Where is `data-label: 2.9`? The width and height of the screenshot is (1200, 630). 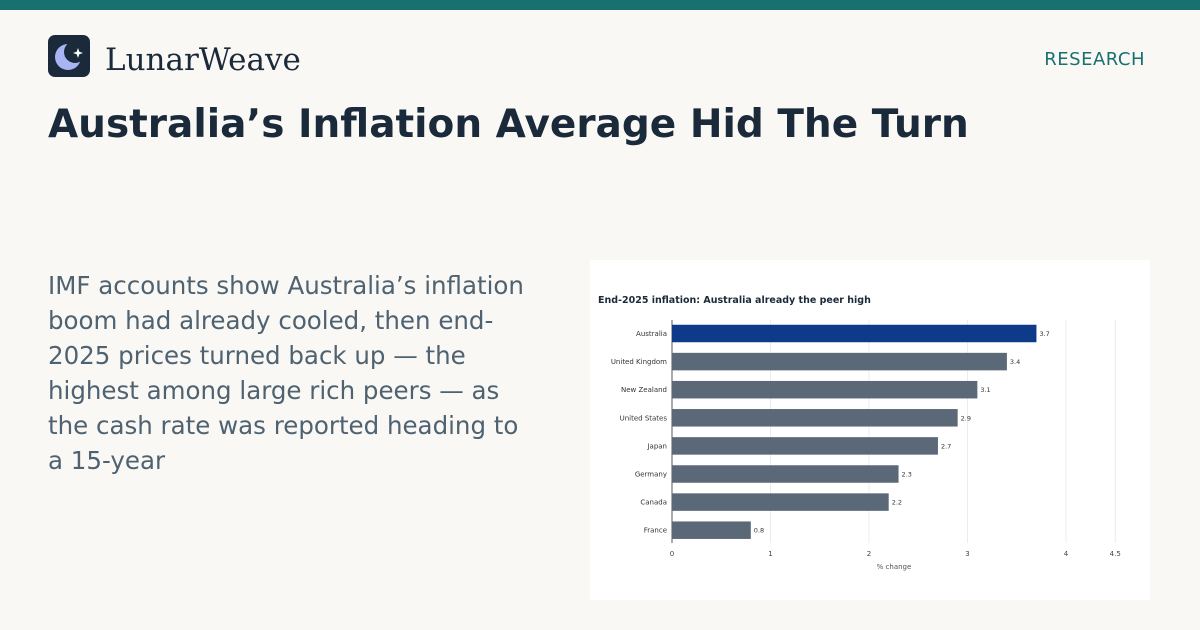 data-label: 2.9 is located at coordinates (966, 418).